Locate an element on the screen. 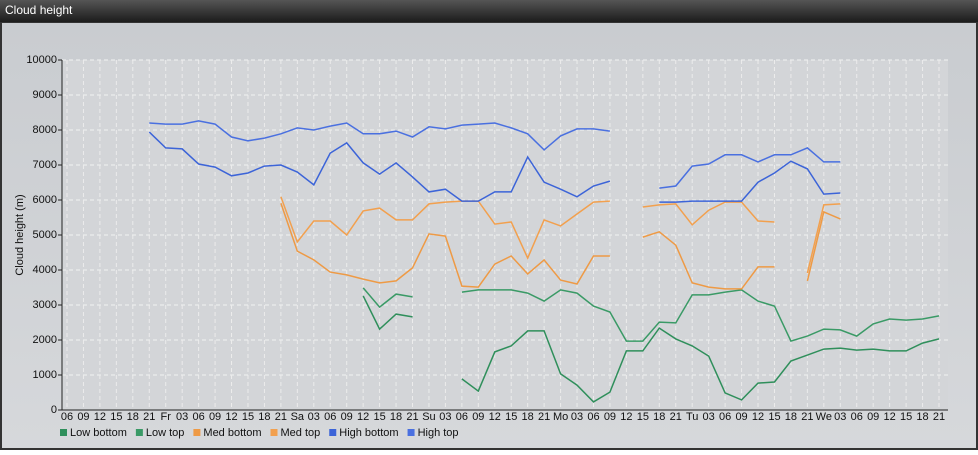  x-tick-label: Mo is located at coordinates (560, 417).